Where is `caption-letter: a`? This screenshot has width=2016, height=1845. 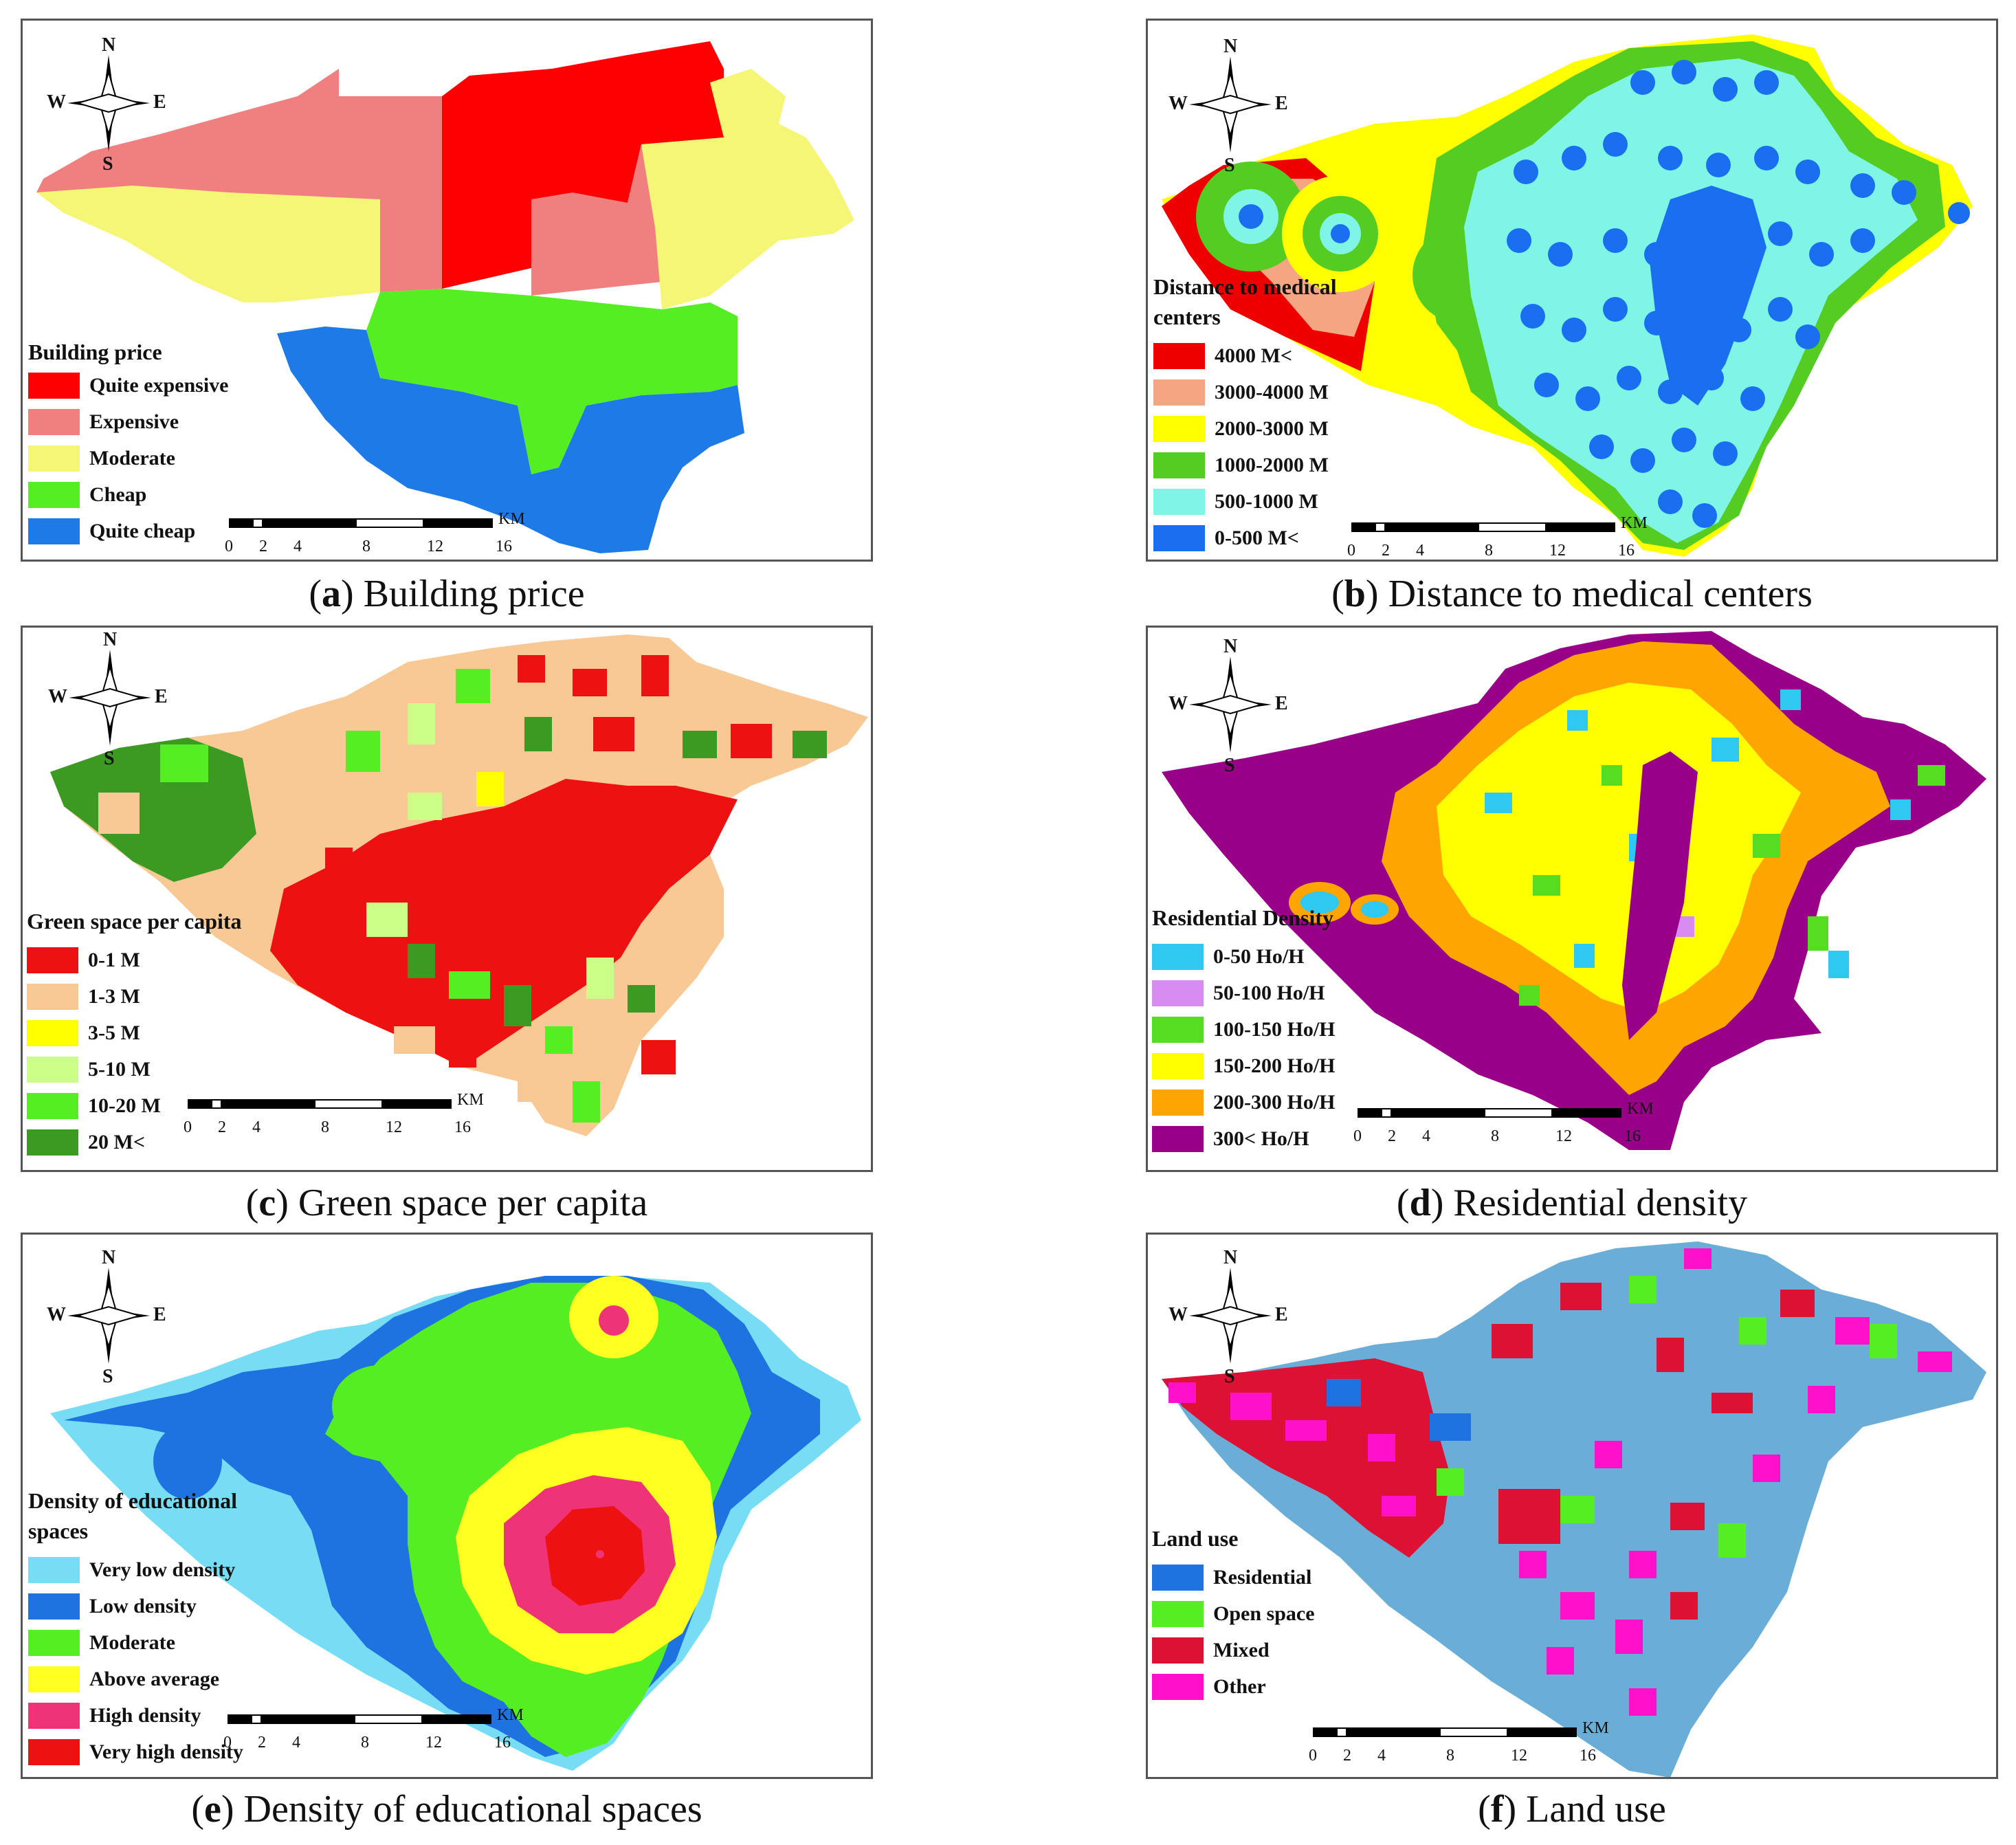 caption-letter: a is located at coordinates (332, 594).